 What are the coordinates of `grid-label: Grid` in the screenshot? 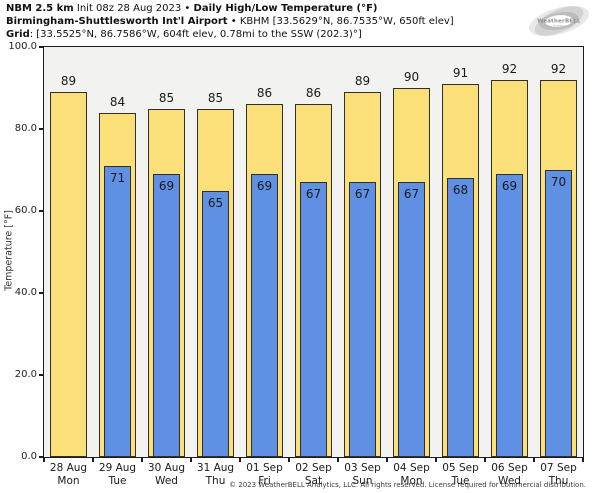 It's located at (18, 34).